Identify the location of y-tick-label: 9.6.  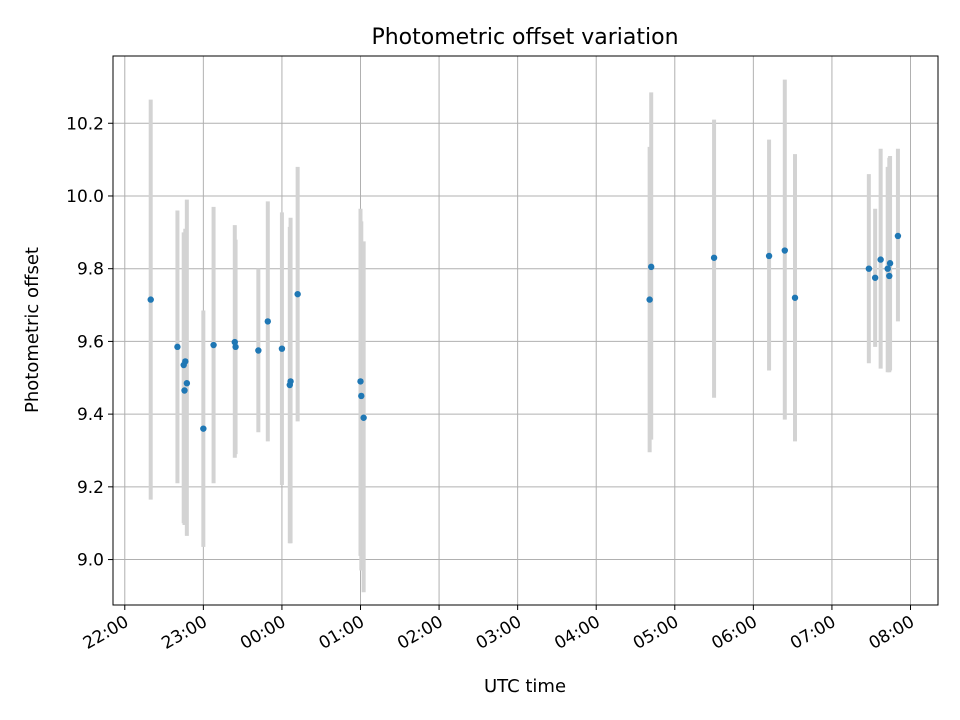
(90, 342).